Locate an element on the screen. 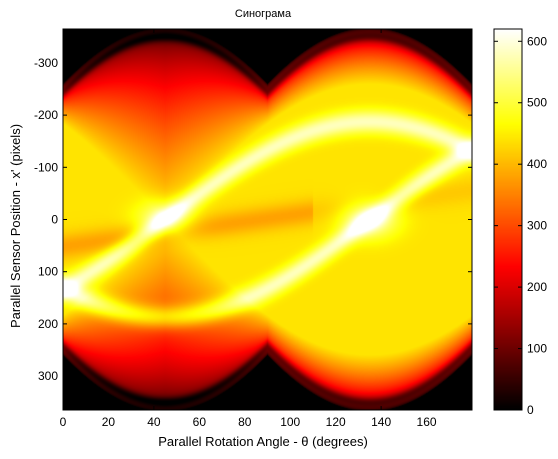 This screenshot has height=459, width=558. colorbar-gradient is located at coordinates (508, 219).